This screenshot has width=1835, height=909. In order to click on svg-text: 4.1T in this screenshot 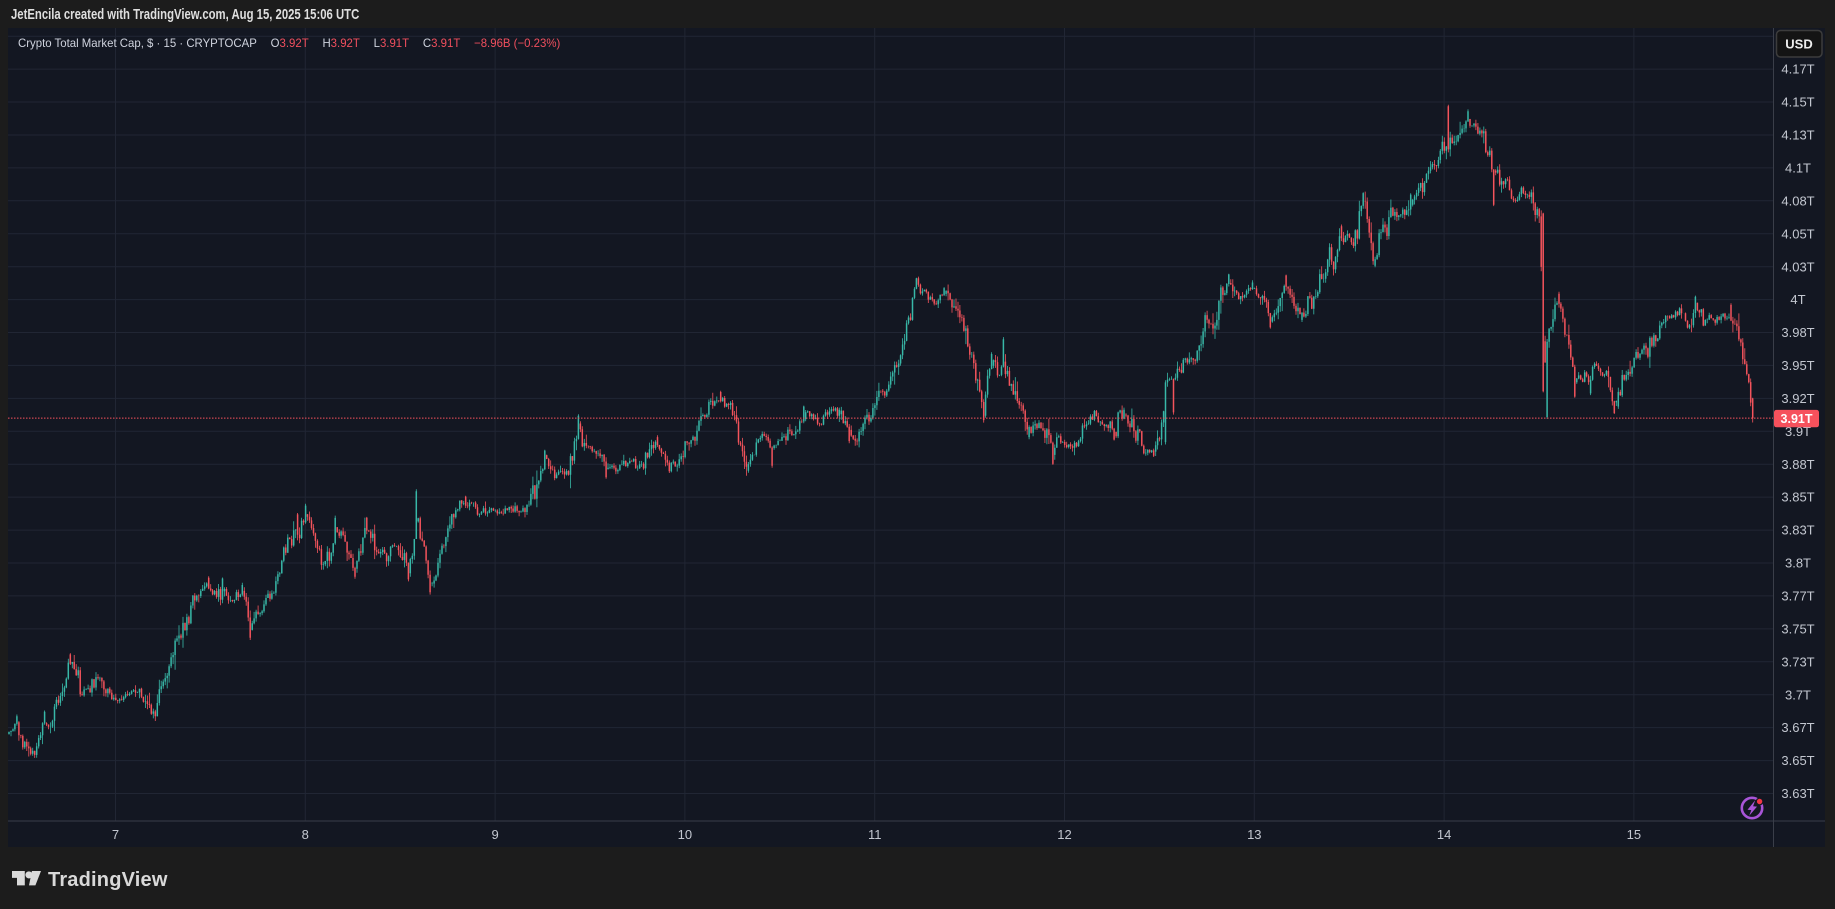, I will do `click(1798, 168)`.